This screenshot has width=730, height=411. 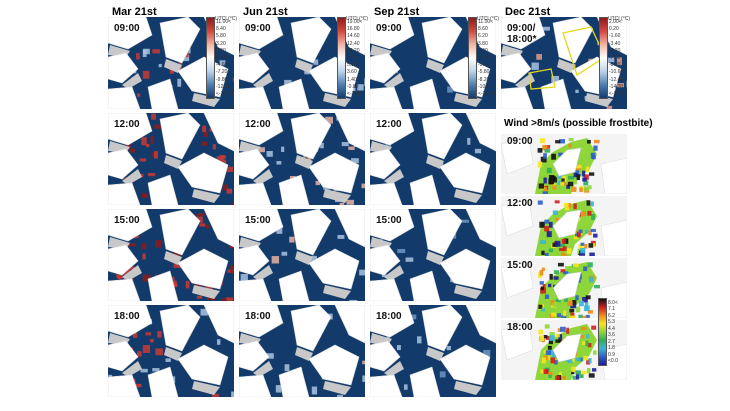 What do you see at coordinates (221, 50) in the screenshot?
I see `legend-tick: 0.60` at bounding box center [221, 50].